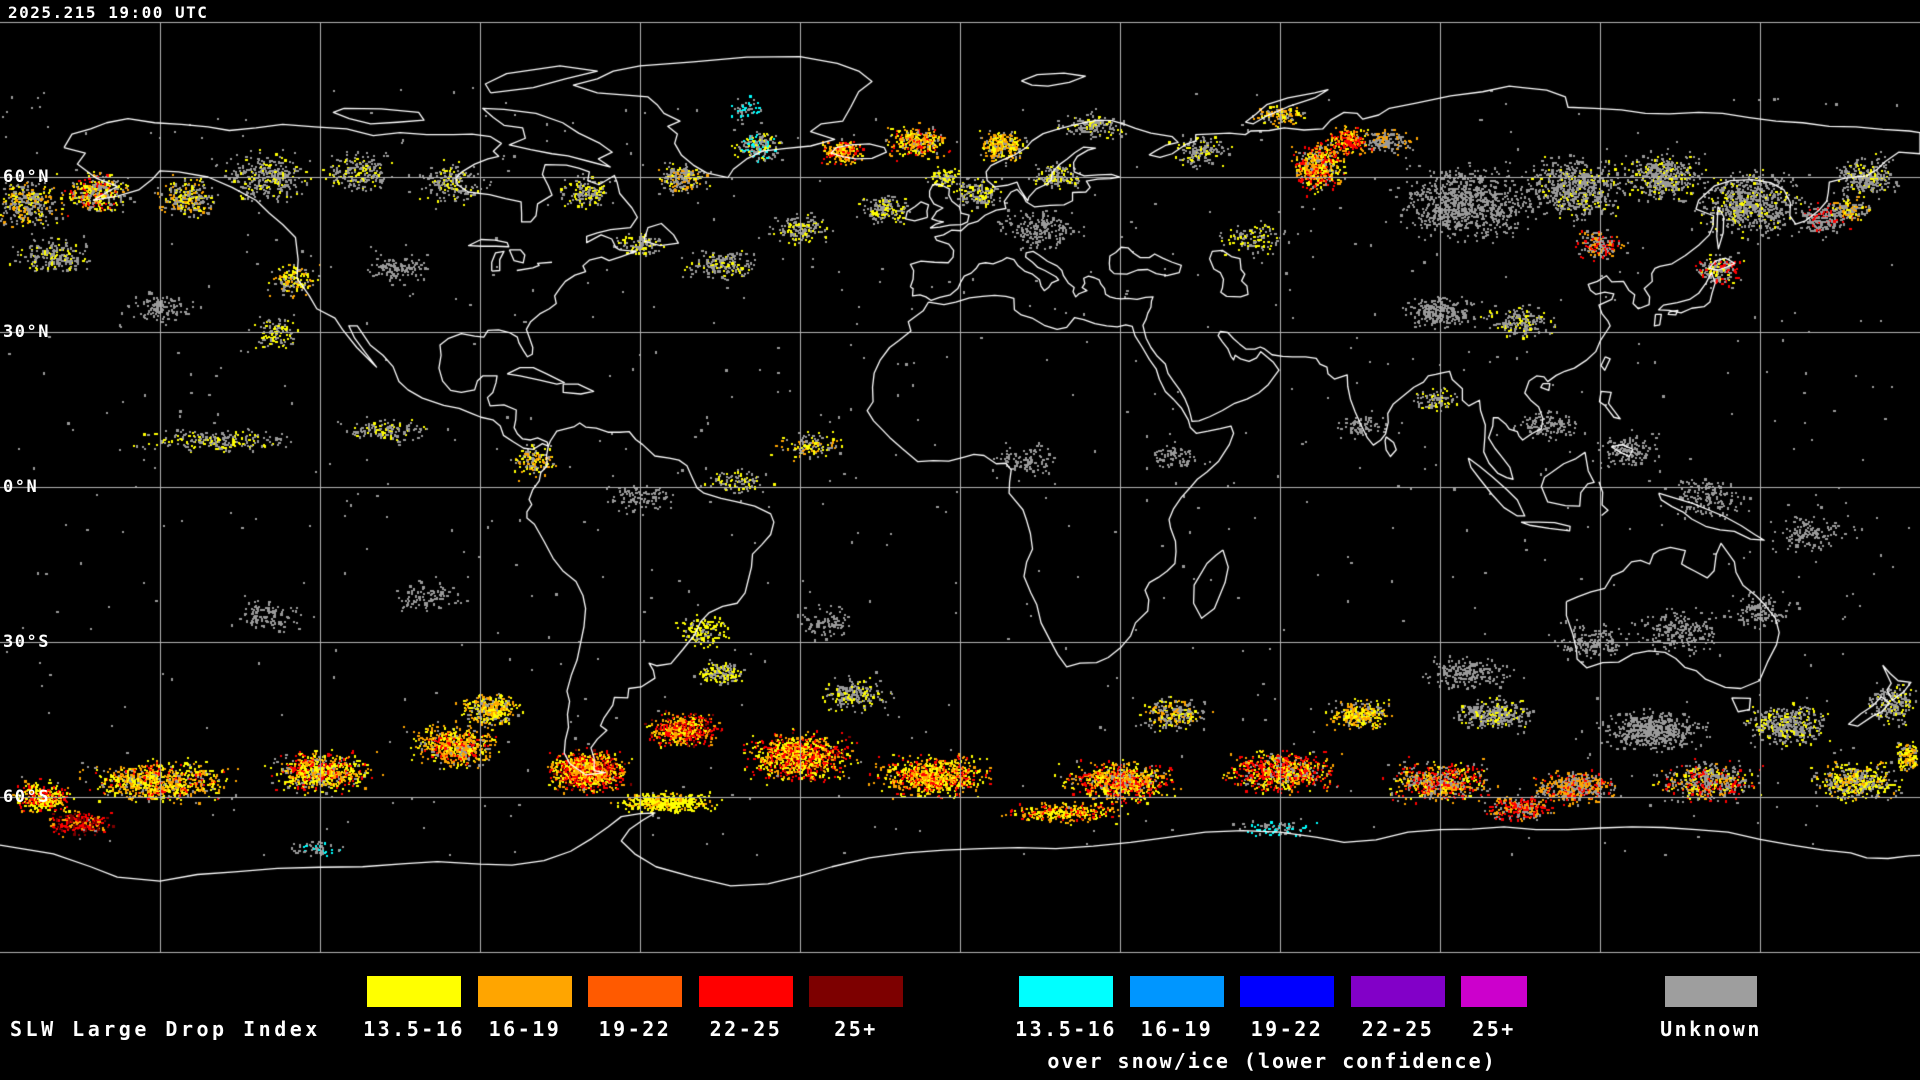 Image resolution: width=1920 pixels, height=1080 pixels. What do you see at coordinates (26, 332) in the screenshot?
I see `lat-label-30N: 30°N` at bounding box center [26, 332].